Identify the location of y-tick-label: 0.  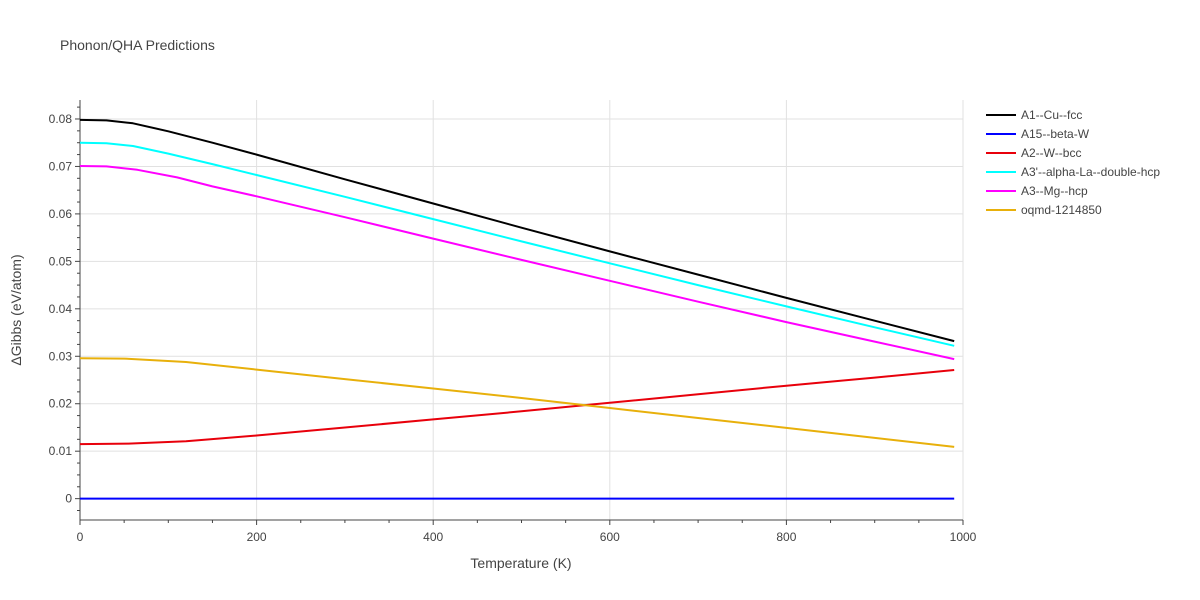
(68, 499).